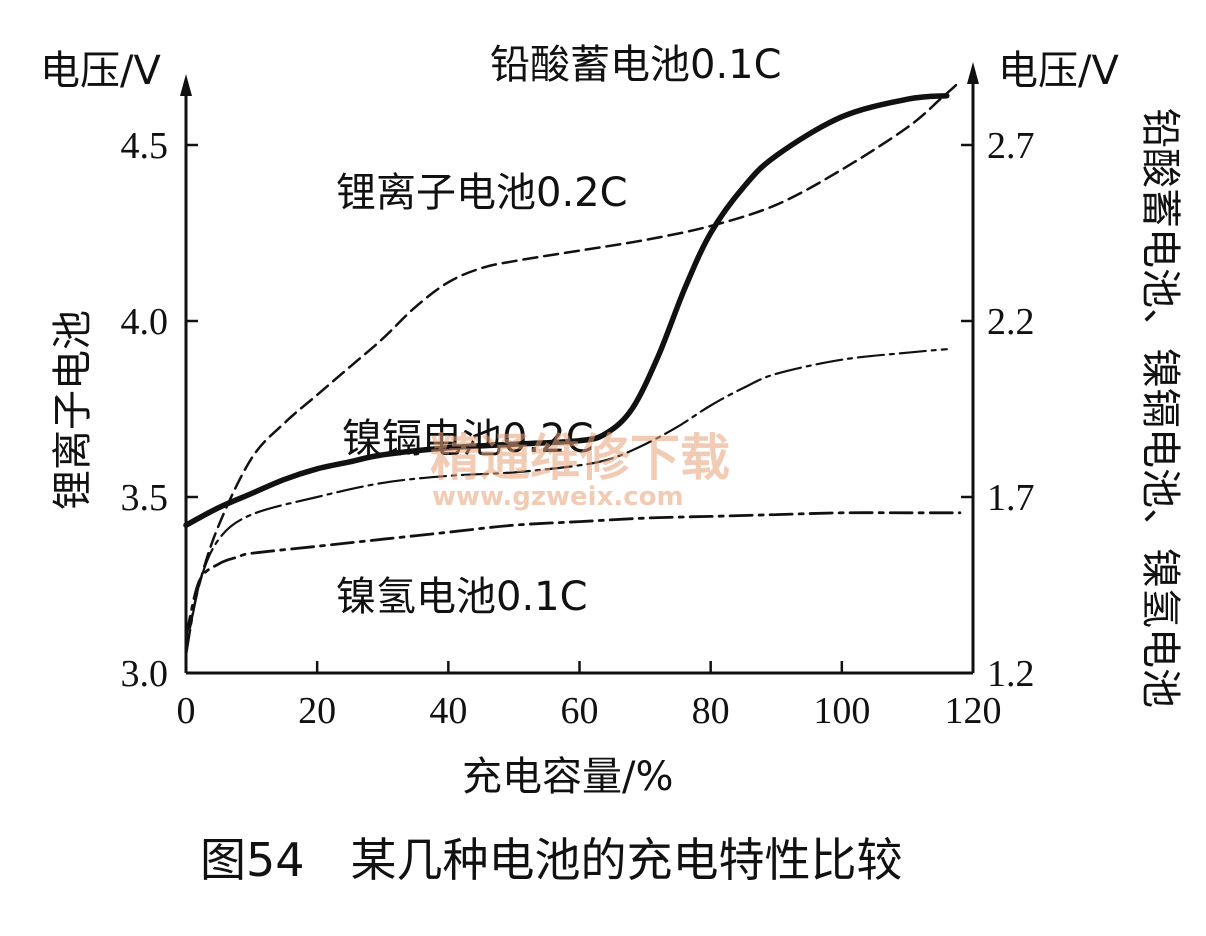 The width and height of the screenshot is (1206, 936). Describe the element at coordinates (973, 73) in the screenshot. I see `right-y-axis-arrow` at that location.